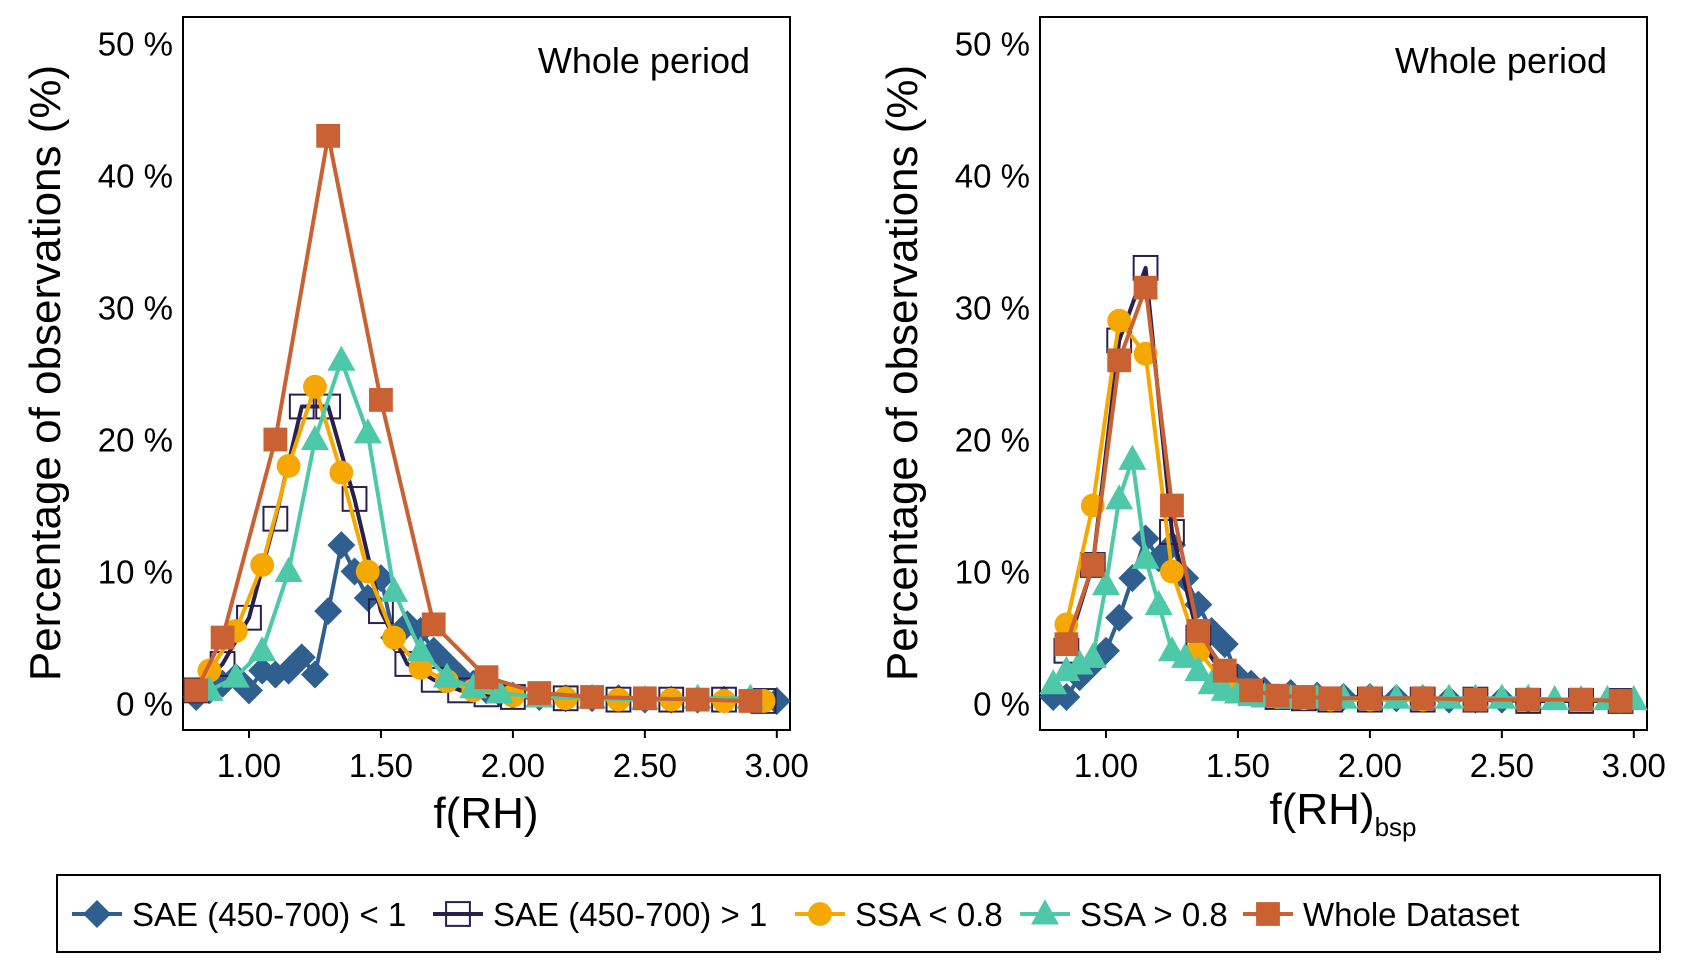 Image resolution: width=1684 pixels, height=962 pixels. Describe the element at coordinates (630, 914) in the screenshot. I see `legend-label: SAE (450-700) > 1` at that location.